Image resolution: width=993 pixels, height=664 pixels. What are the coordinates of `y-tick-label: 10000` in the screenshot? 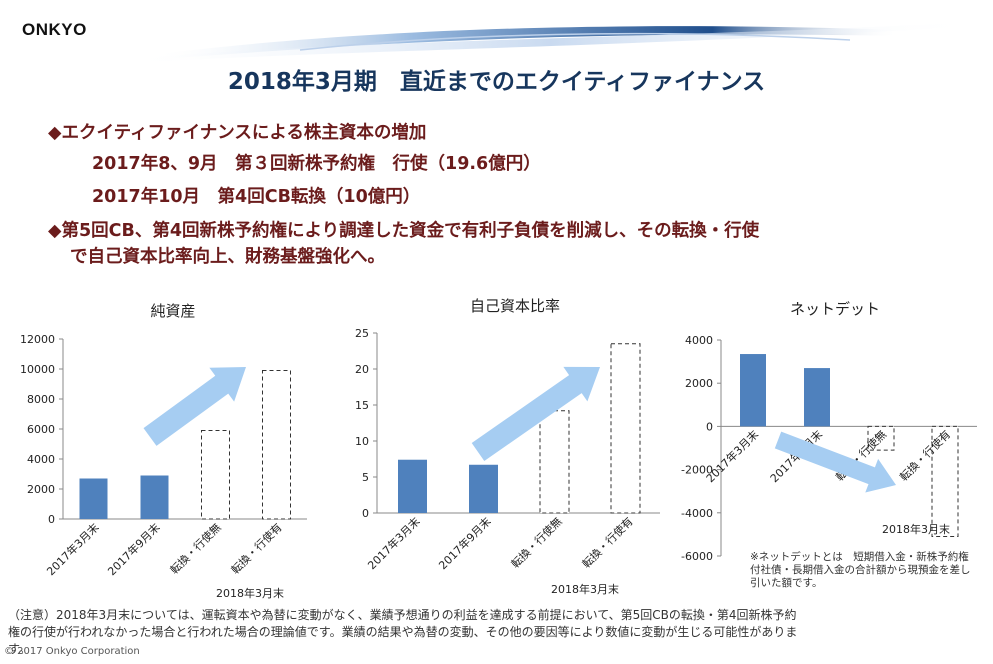 It's located at (37, 369).